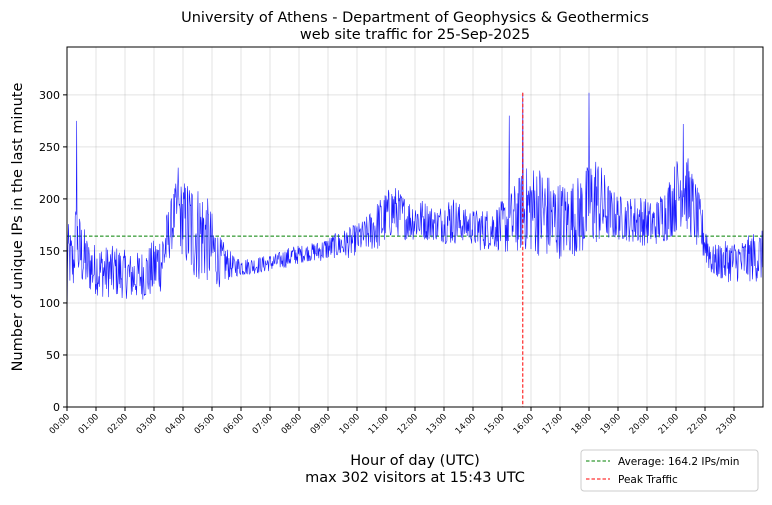 The height and width of the screenshot is (505, 772). What do you see at coordinates (408, 424) in the screenshot?
I see `x-tick-label: 12:00` at bounding box center [408, 424].